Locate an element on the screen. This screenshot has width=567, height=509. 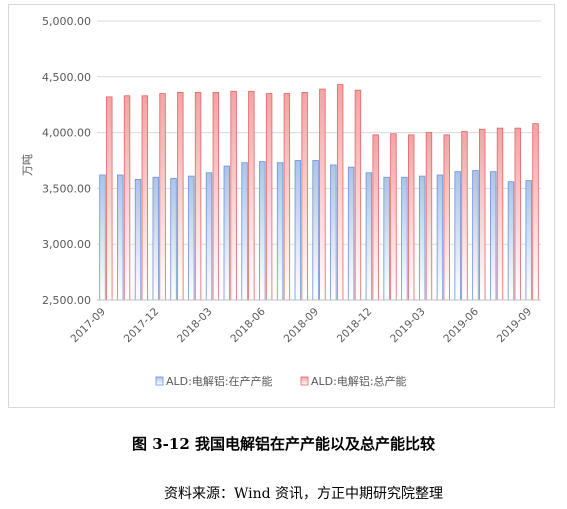
legend-label: ALD:电解铝:在产产能 is located at coordinates (219, 381).